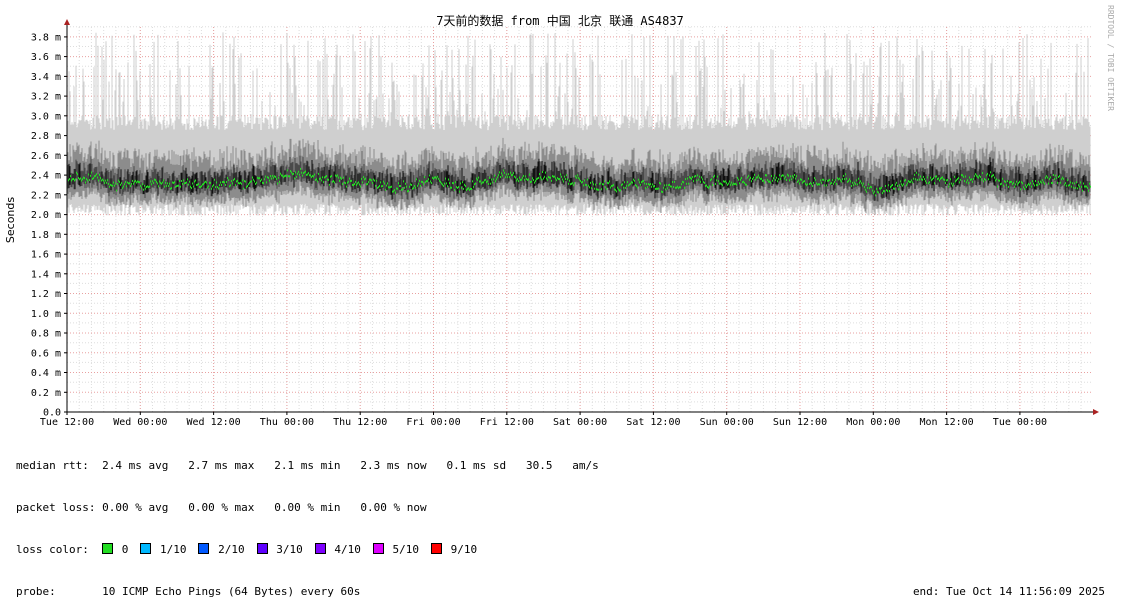  Describe the element at coordinates (221, 550) in the screenshot. I see `loss-color-item: 2/10` at that location.